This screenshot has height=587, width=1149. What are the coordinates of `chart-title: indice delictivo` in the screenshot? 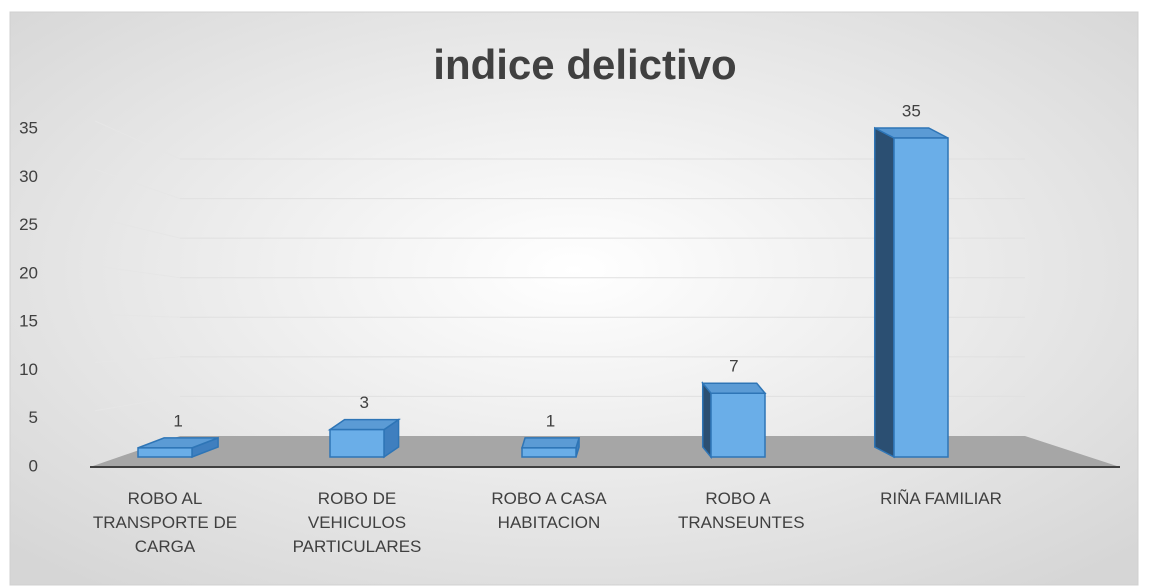 It's located at (584, 64).